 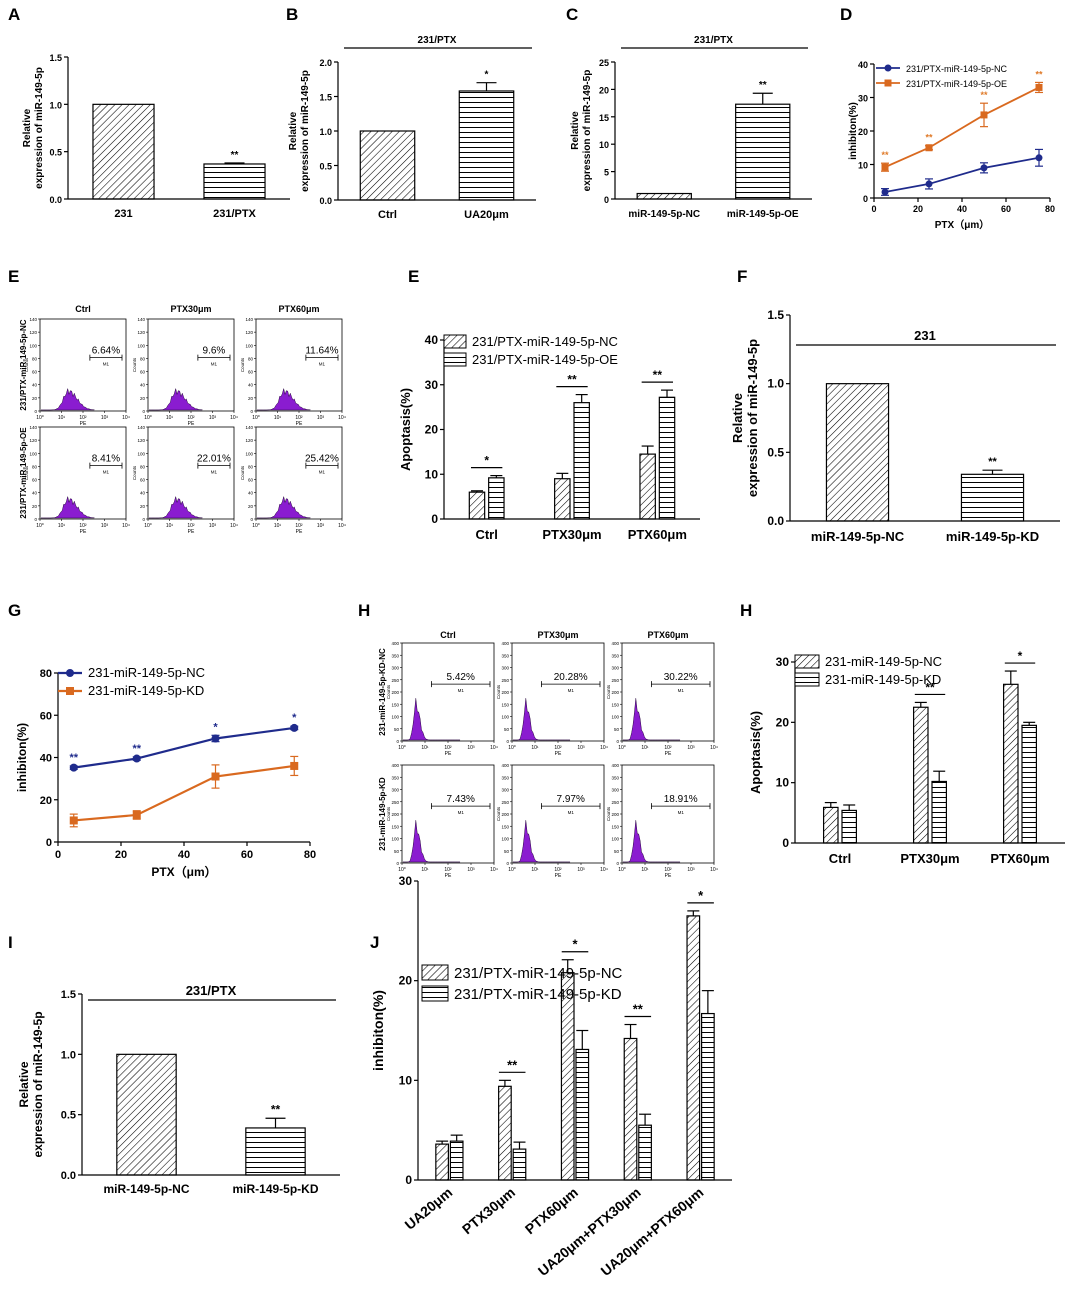 I want to click on x-category-label: miR-149-5p-NC, so click(x=858, y=536).